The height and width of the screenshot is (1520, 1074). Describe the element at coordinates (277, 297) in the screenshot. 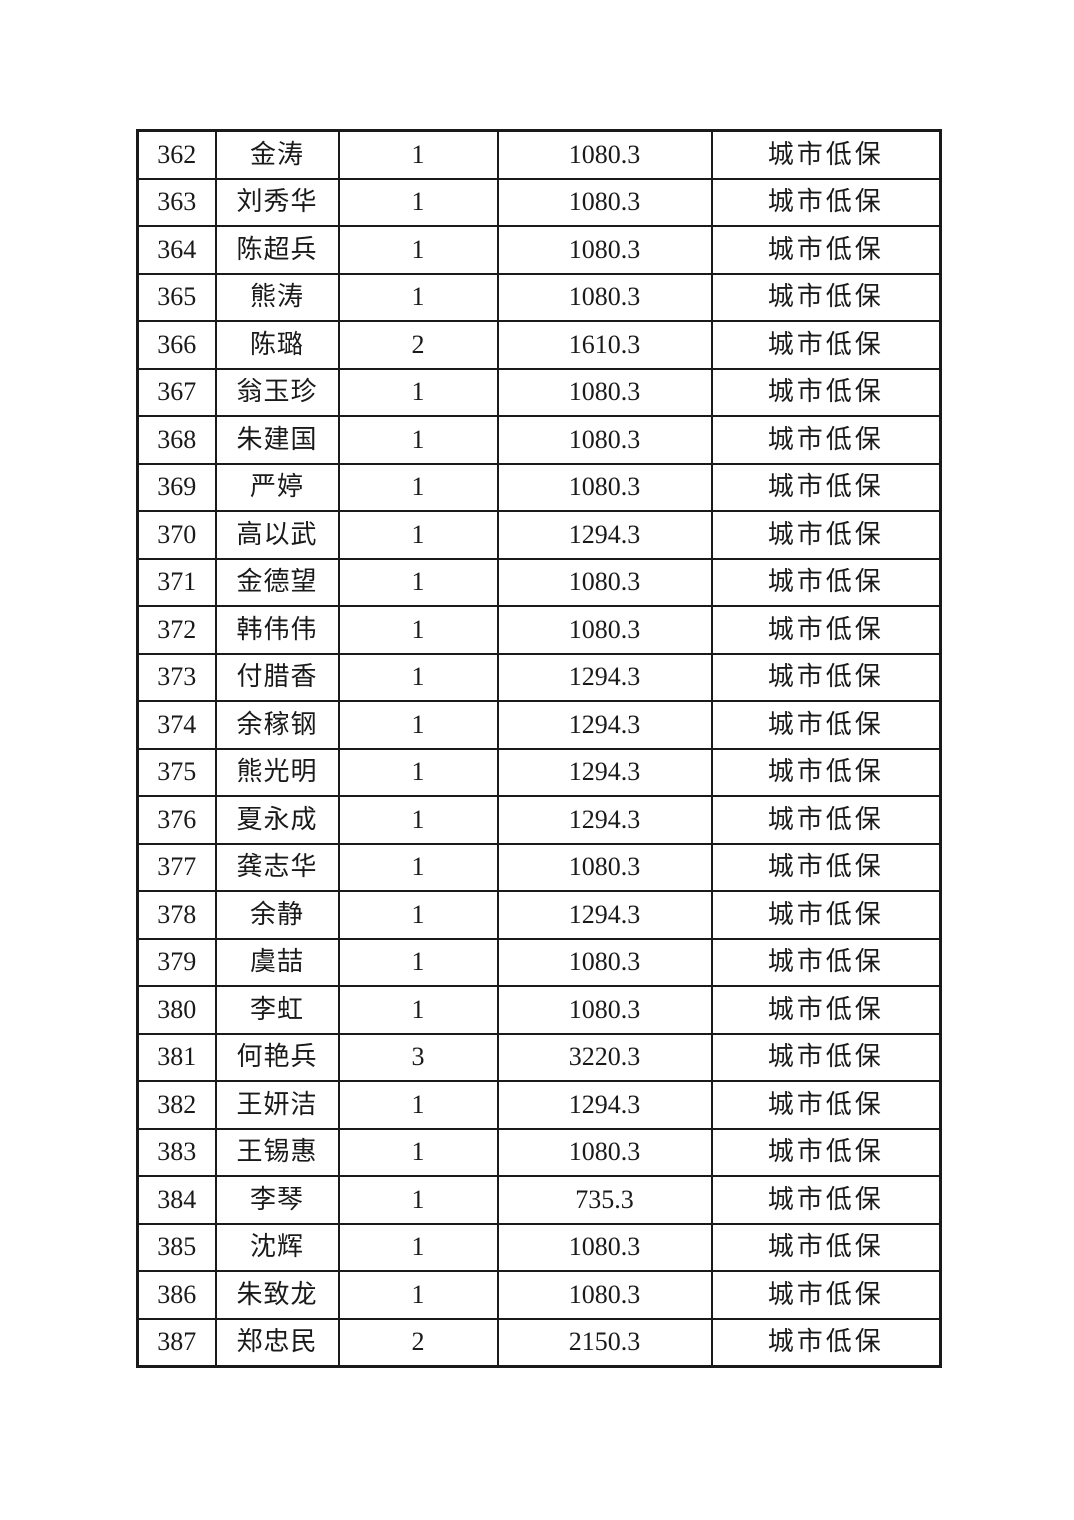

I see `cell-person-name: 熊涛` at that location.